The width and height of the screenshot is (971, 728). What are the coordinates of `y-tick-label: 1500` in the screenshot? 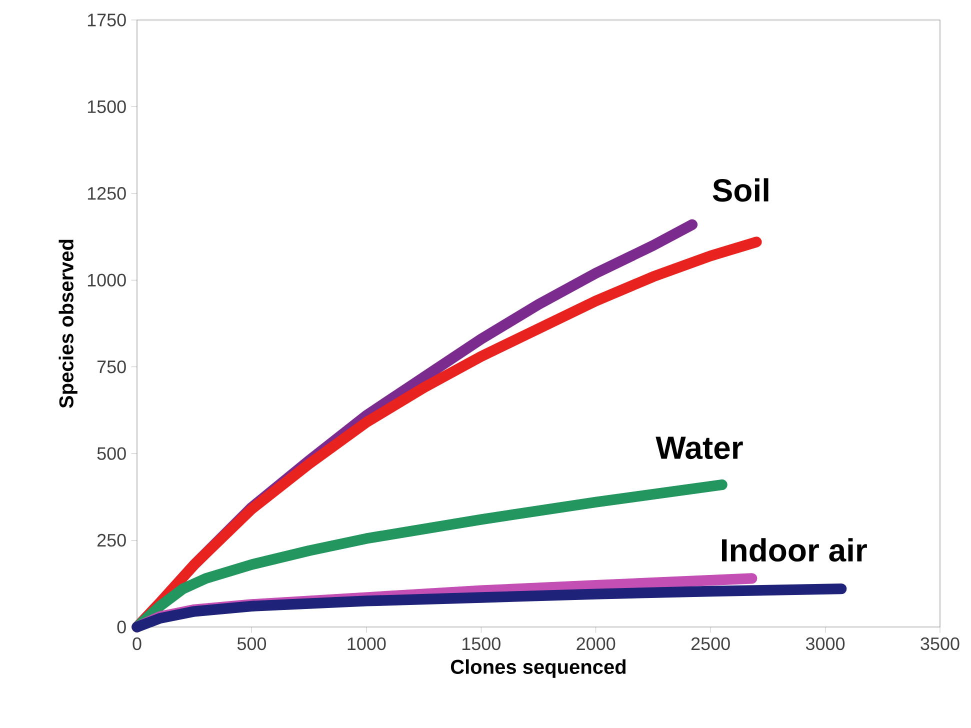 It's located at (107, 107).